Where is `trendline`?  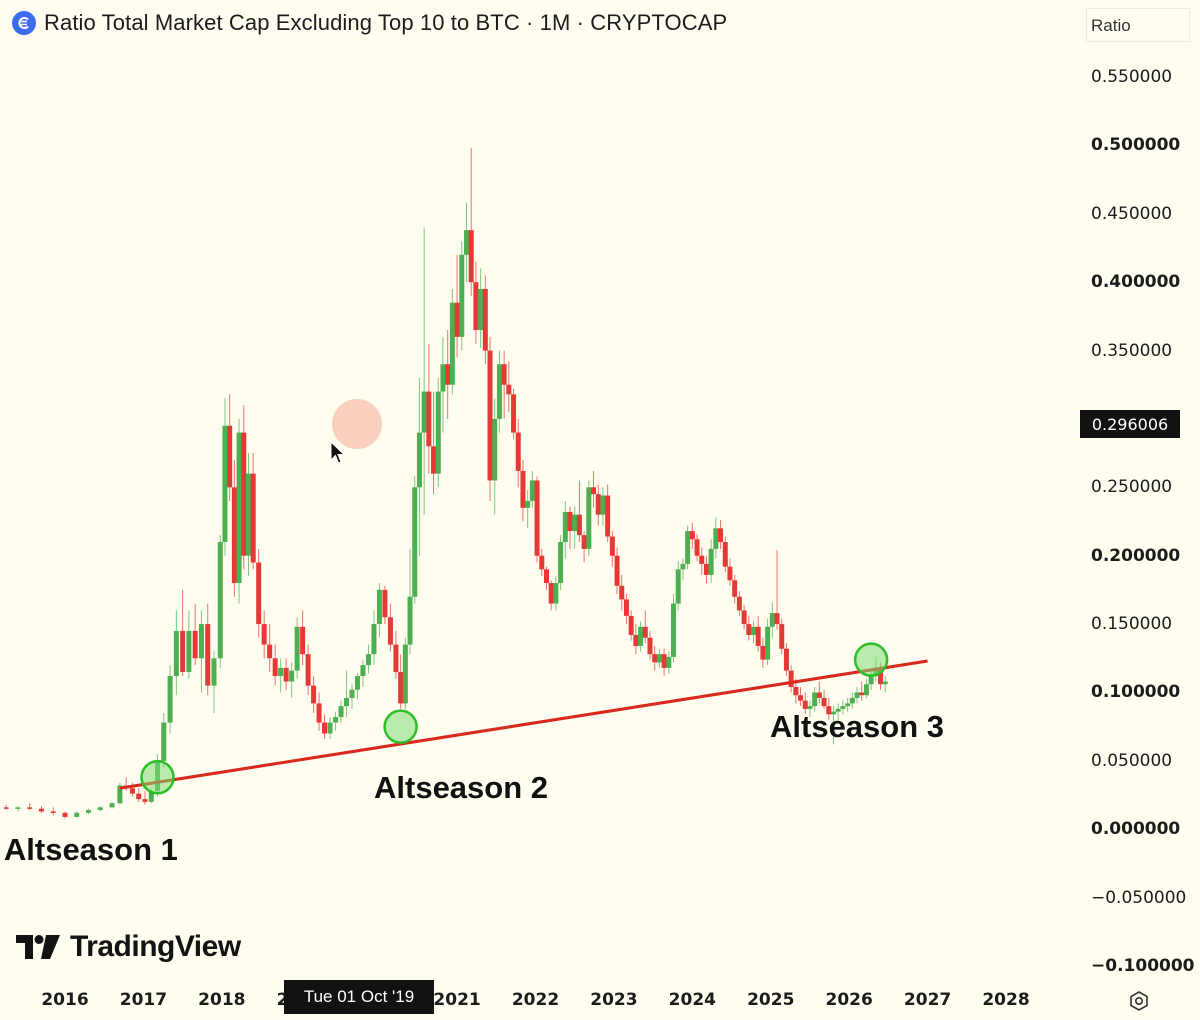 trendline is located at coordinates (523, 724).